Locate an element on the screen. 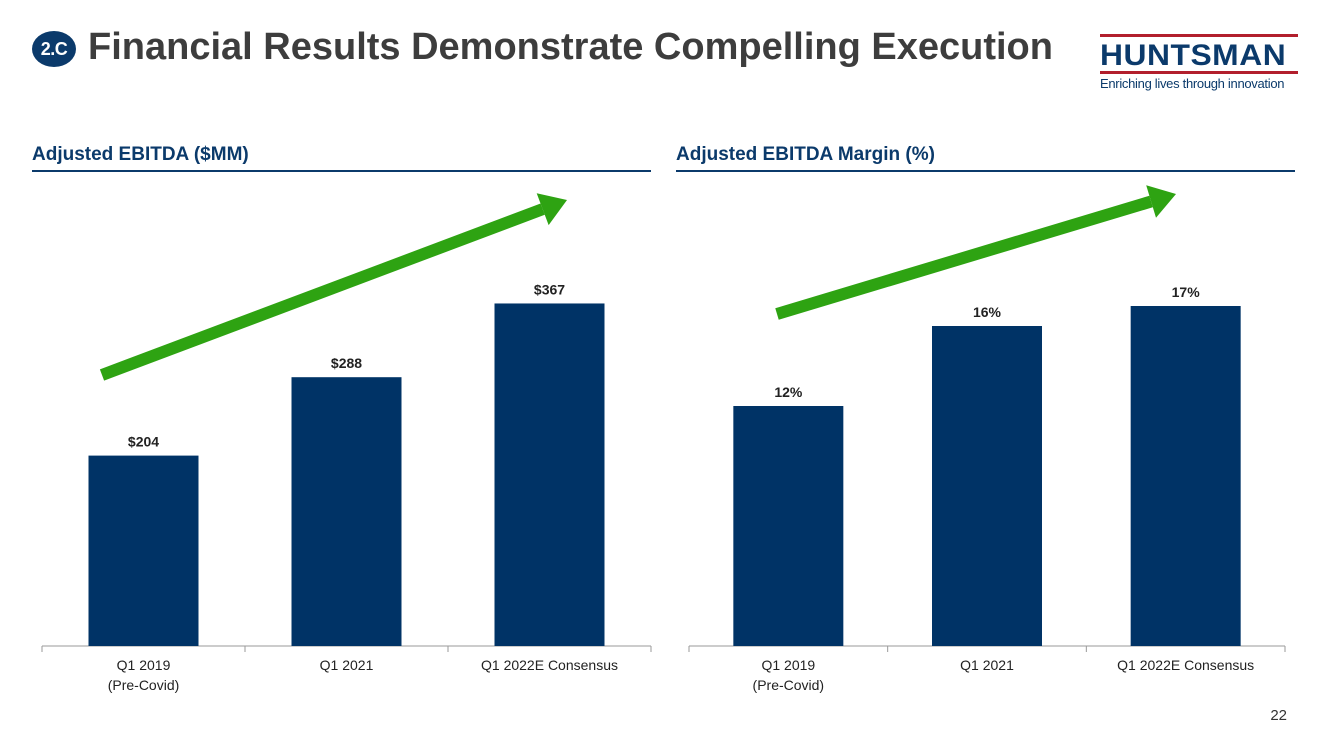 The height and width of the screenshot is (750, 1333). chart-title-rule-ebitda is located at coordinates (341, 171).